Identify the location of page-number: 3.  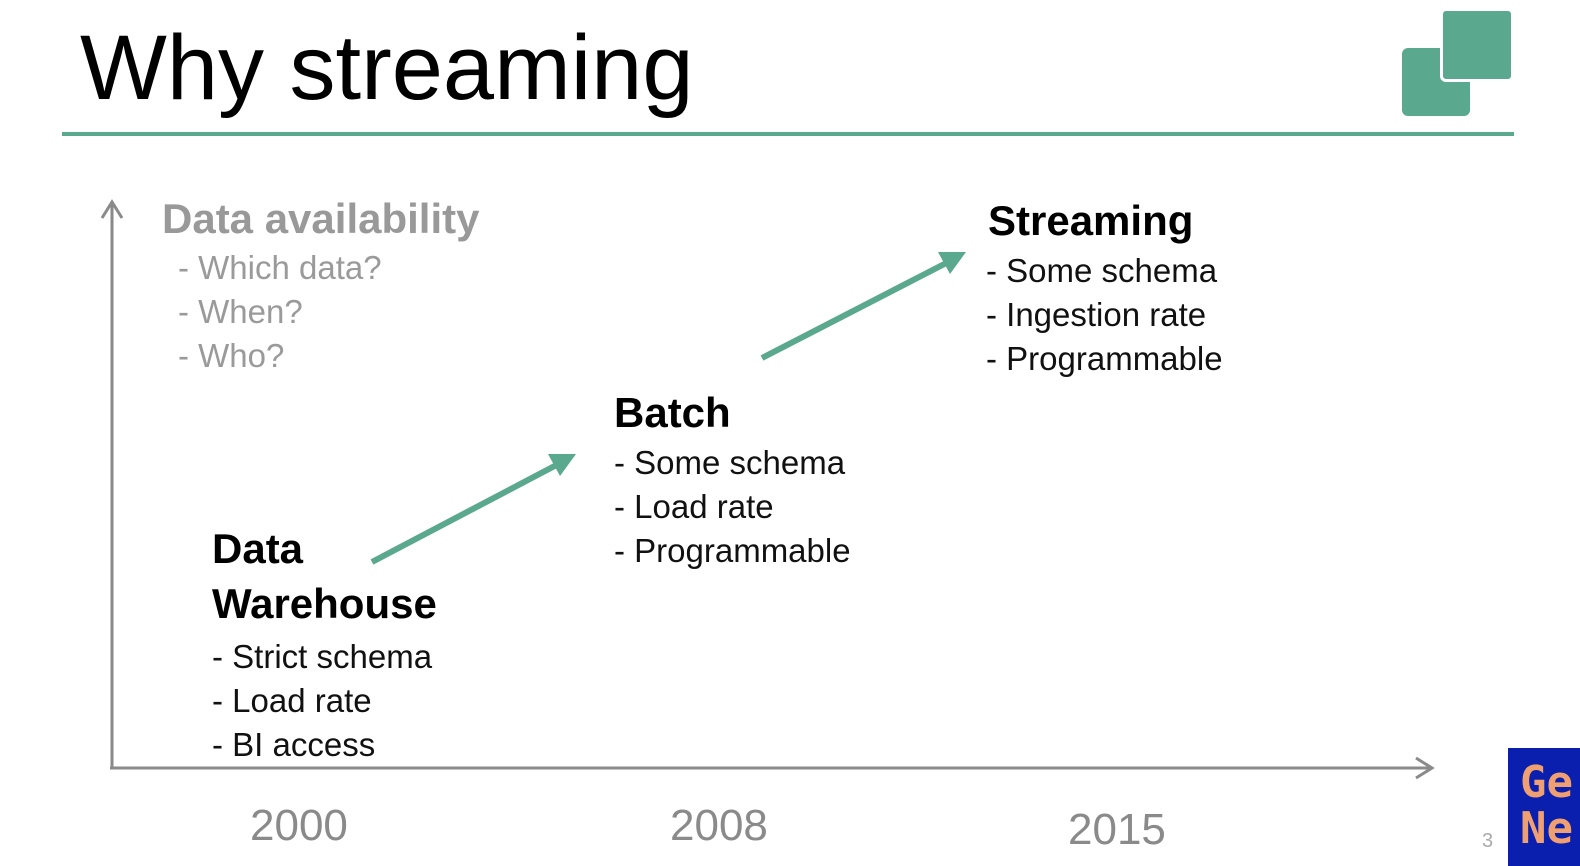
(1488, 841).